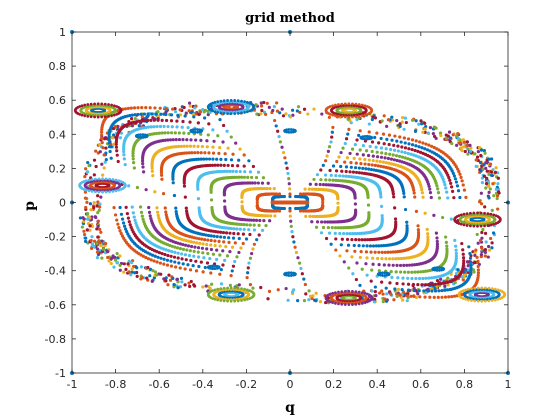 This screenshot has height=420, width=560. I want to click on y-tick-label: -0.2, so click(55, 237).